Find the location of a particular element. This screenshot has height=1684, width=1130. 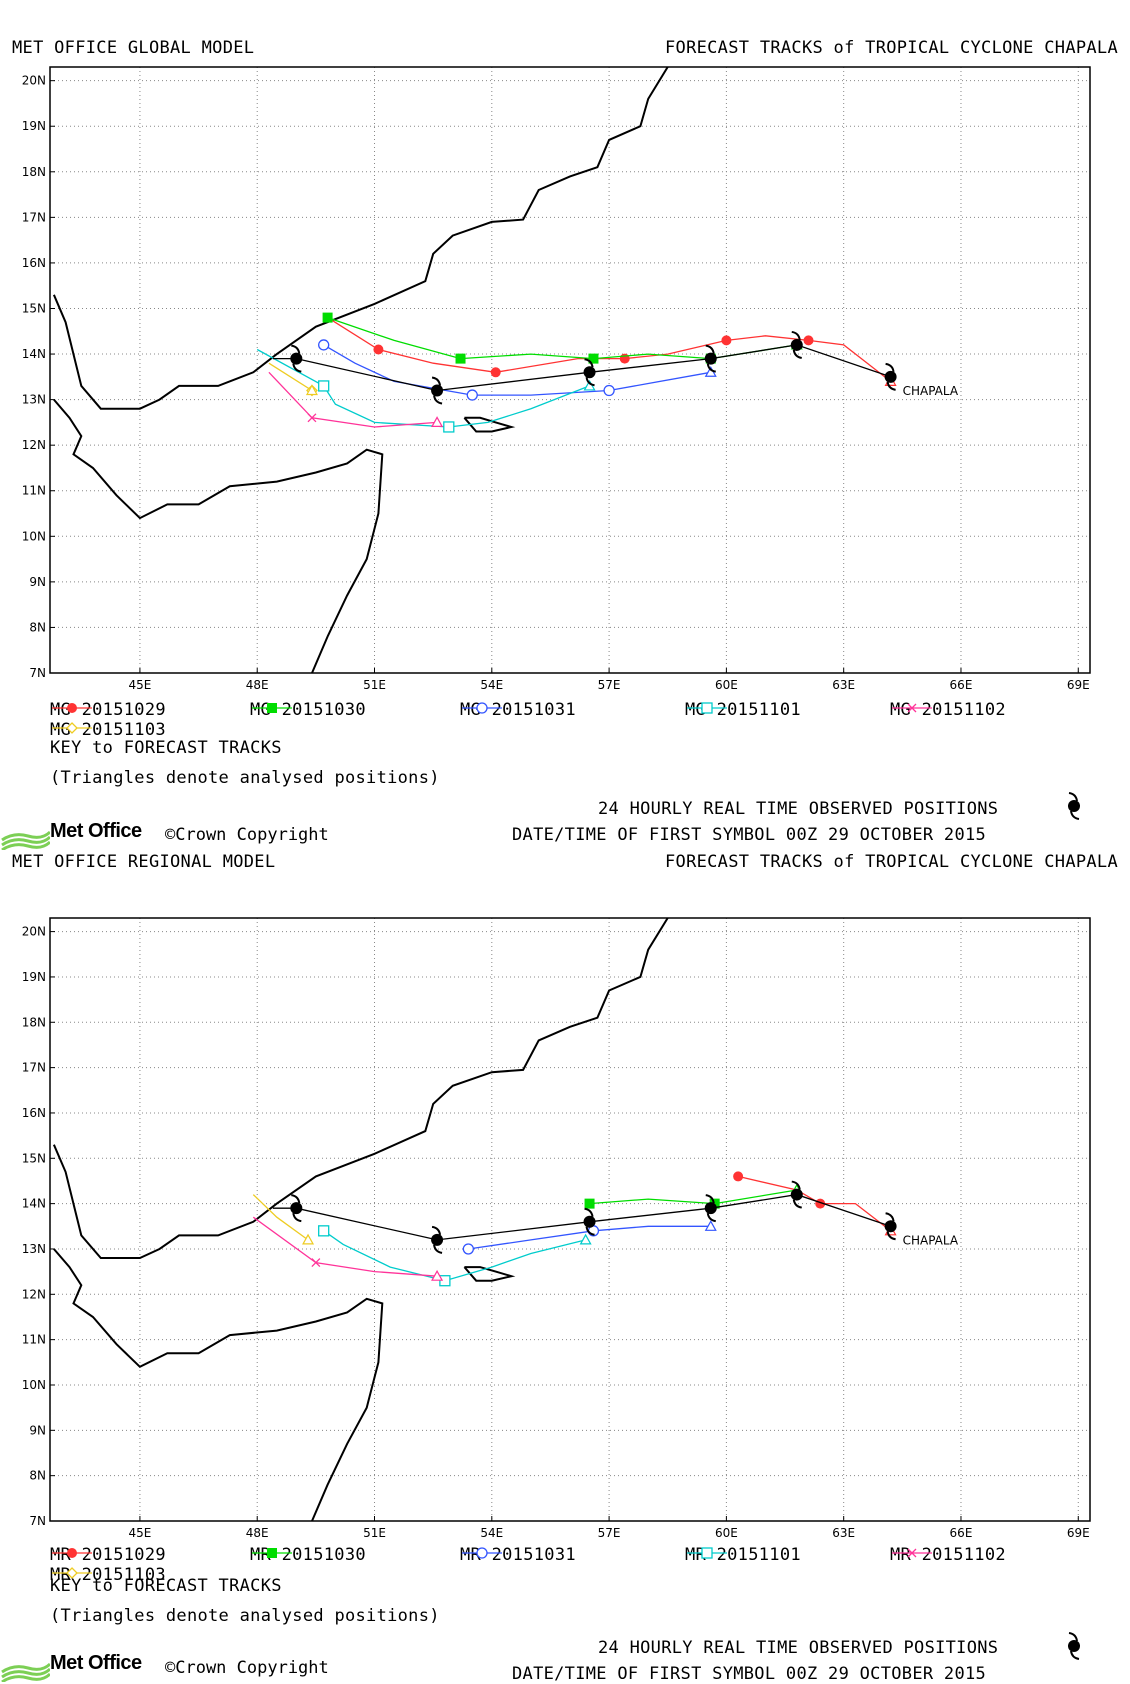

y-tick-label: 14N is located at coordinates (34, 1204).